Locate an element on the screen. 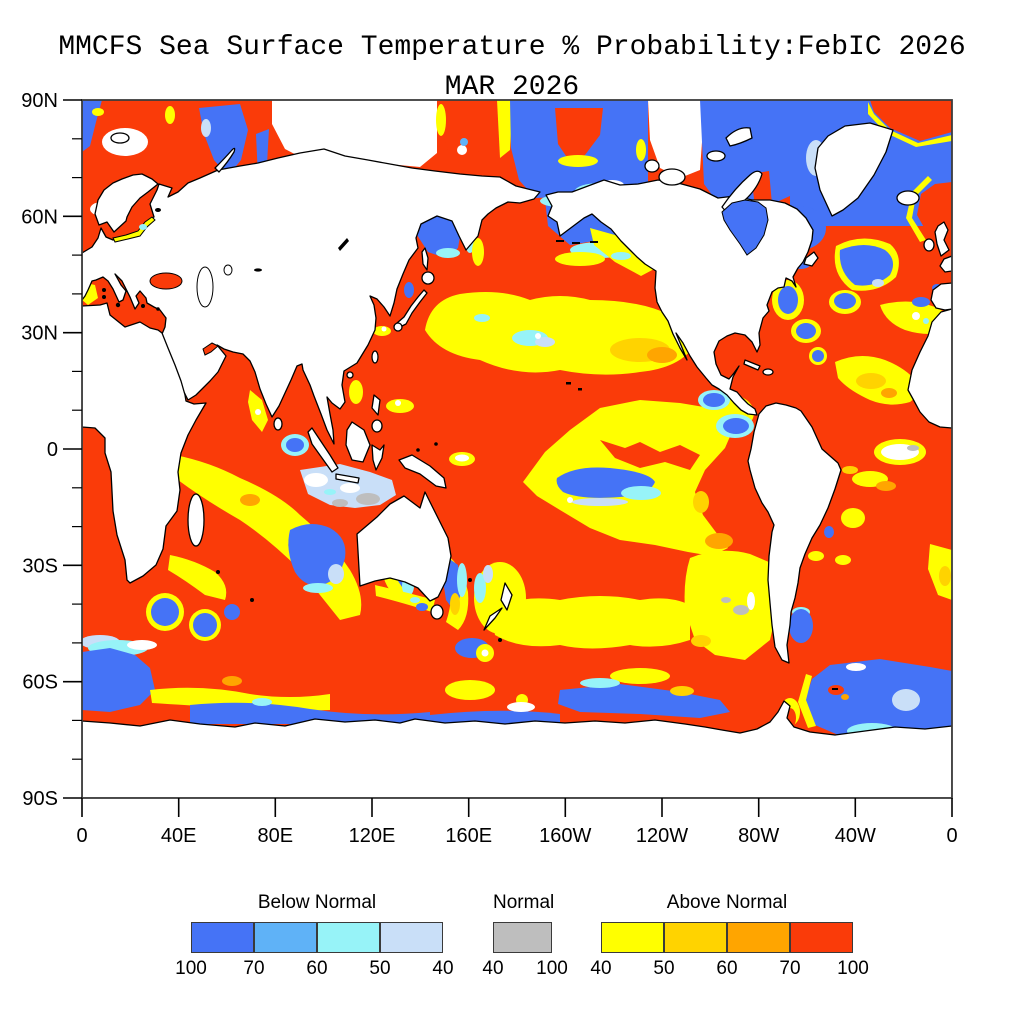  y-tick-label: 60S is located at coordinates (40, 683).